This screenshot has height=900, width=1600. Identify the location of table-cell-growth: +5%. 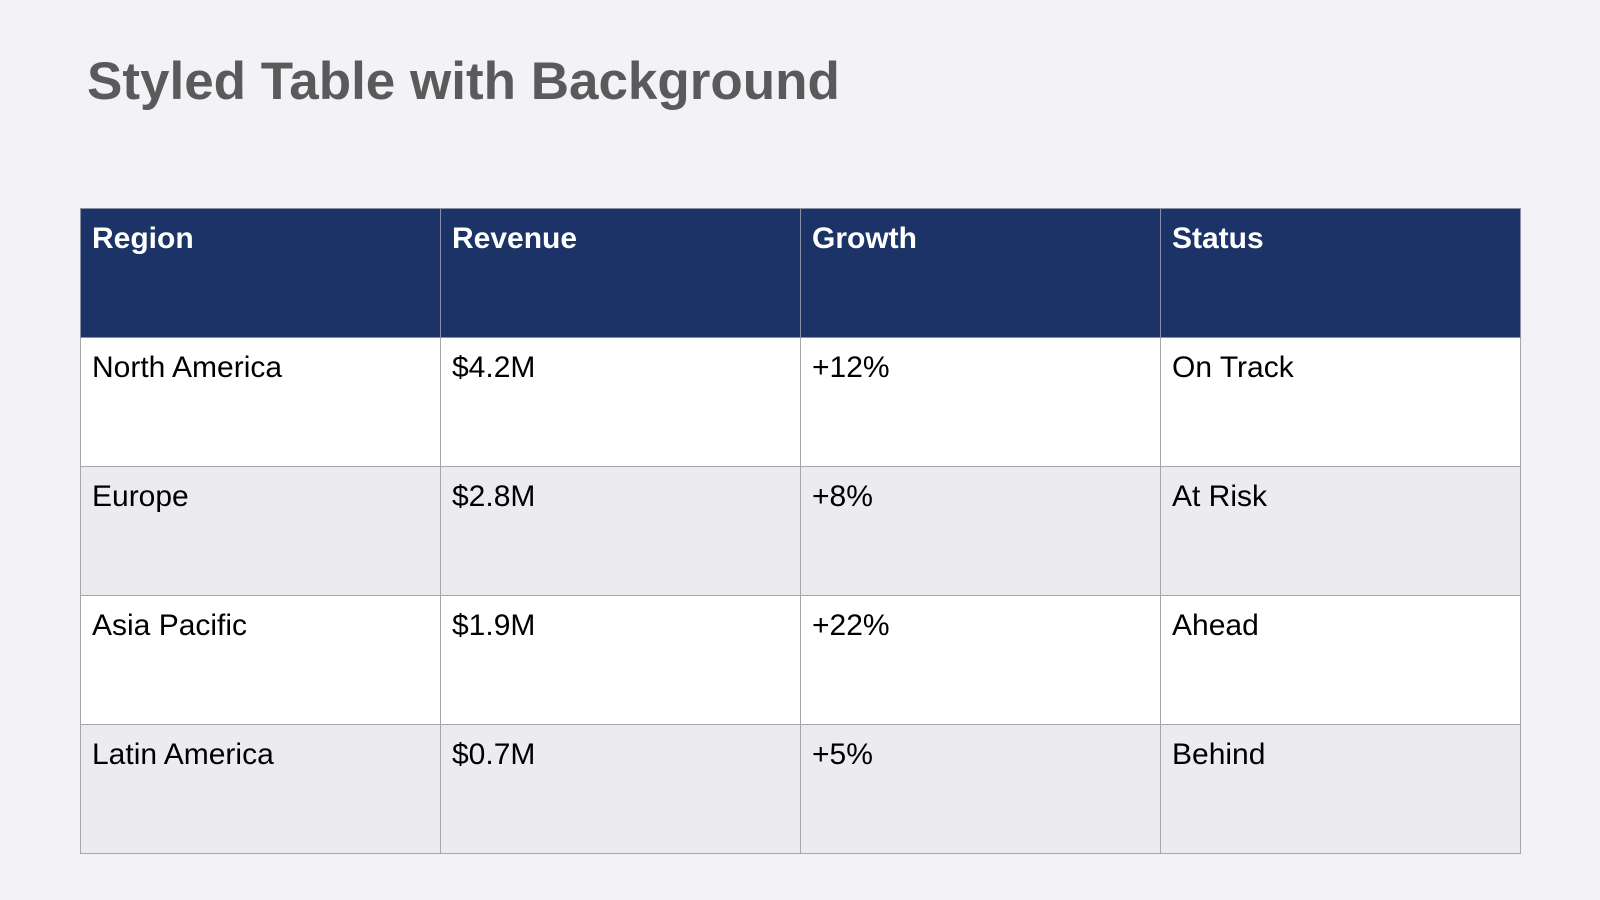
(980, 789).